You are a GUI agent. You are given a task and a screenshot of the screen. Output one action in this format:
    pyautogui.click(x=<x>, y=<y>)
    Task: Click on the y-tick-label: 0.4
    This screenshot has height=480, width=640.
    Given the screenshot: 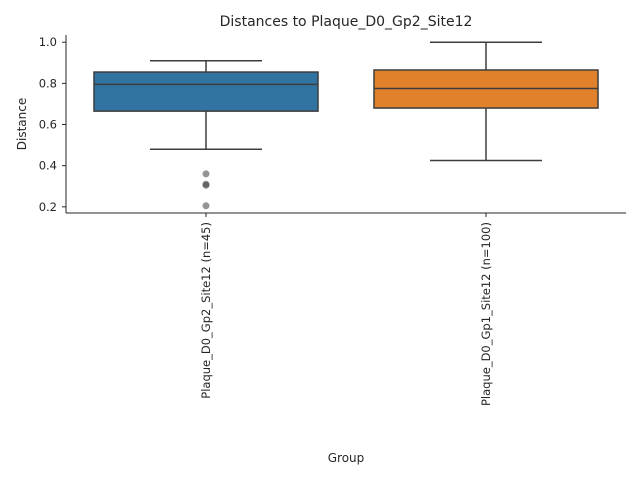 What is the action you would take?
    pyautogui.click(x=48, y=166)
    